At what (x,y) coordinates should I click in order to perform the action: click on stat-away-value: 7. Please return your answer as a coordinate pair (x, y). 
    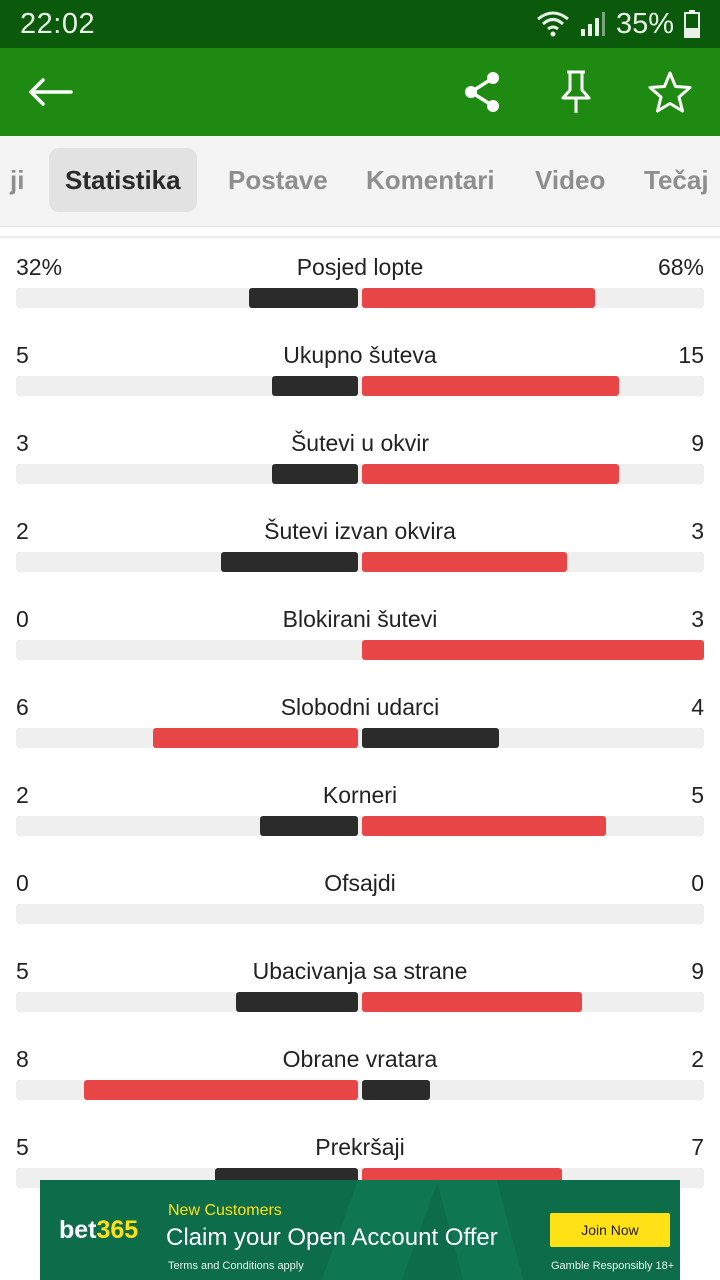
    Looking at the image, I should click on (697, 1147).